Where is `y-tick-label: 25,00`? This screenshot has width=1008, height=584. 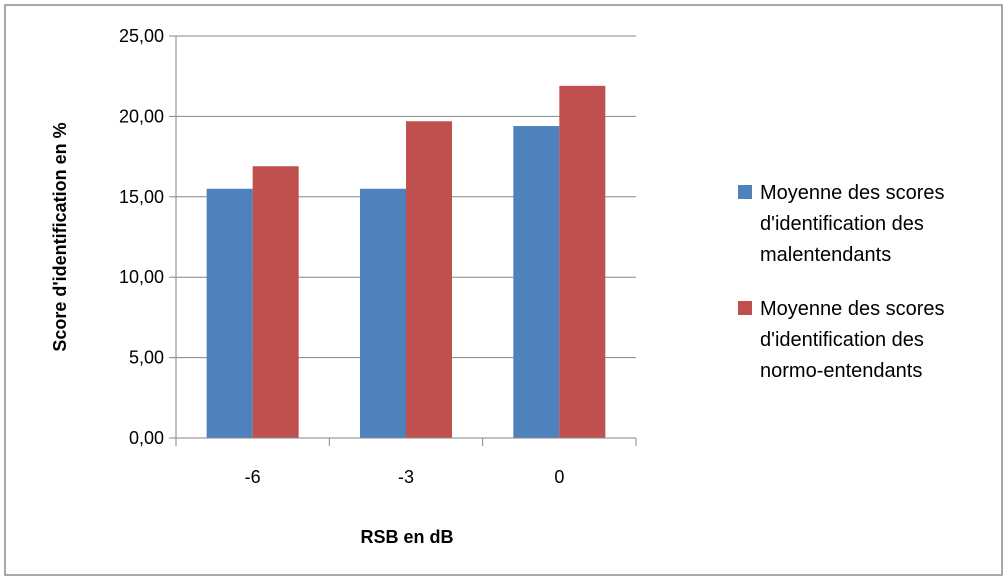 y-tick-label: 25,00 is located at coordinates (141, 36).